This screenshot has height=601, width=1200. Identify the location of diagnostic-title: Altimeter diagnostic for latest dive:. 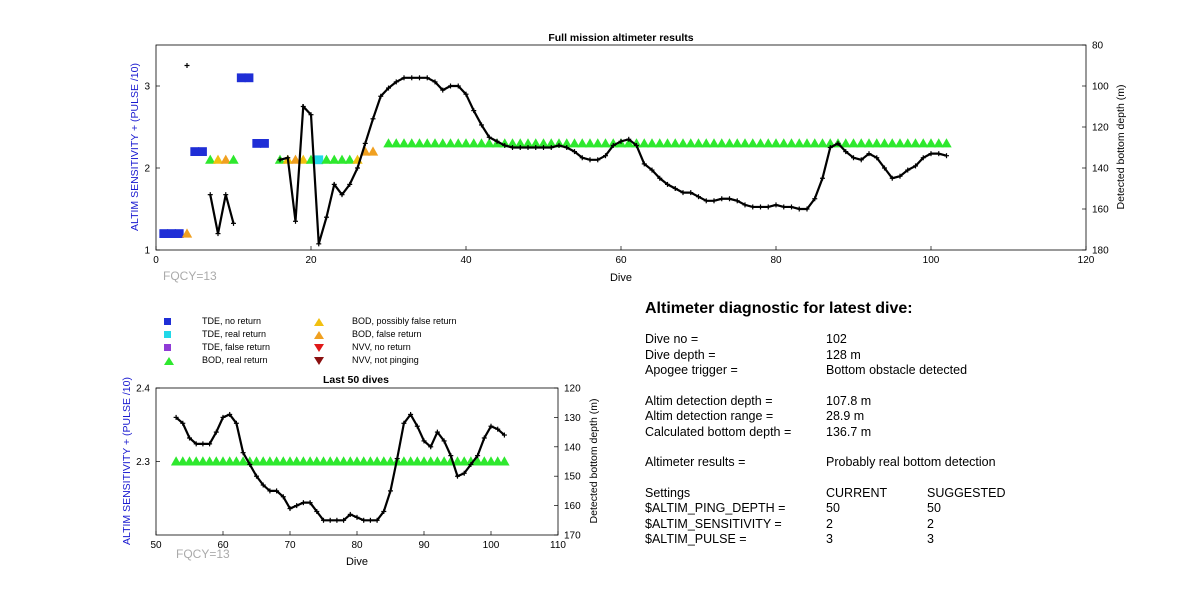
(779, 308).